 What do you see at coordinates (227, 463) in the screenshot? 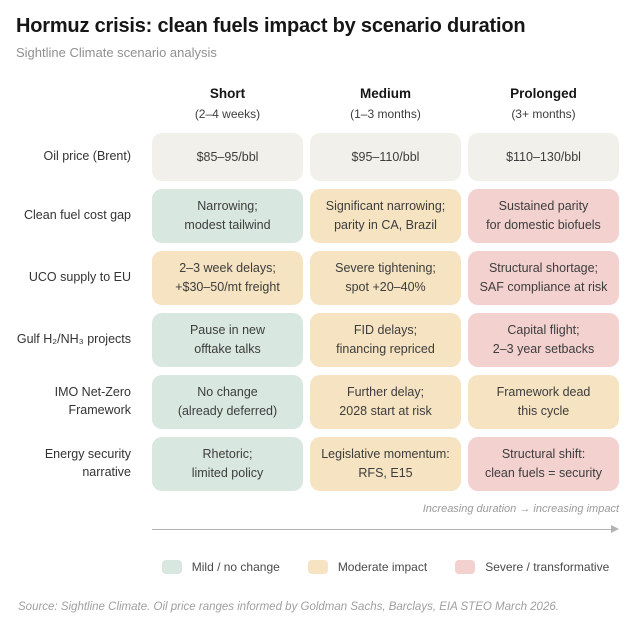
I see `impact-cell: Rhetoric; limited policy` at bounding box center [227, 463].